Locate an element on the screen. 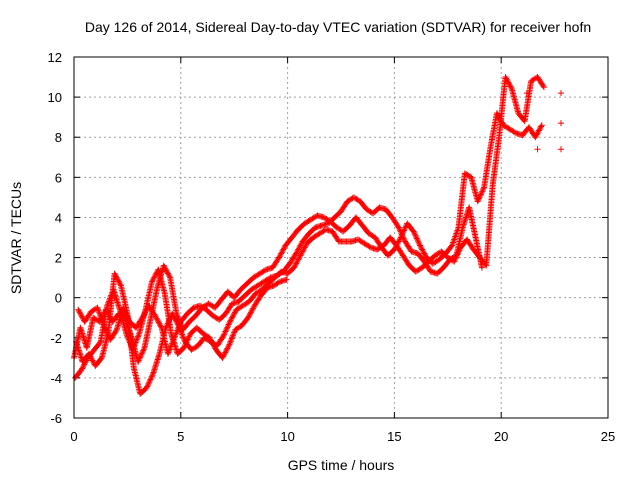 The height and width of the screenshot is (480, 640). y-axis-label: SDTVAR / TECUs is located at coordinates (16, 238).